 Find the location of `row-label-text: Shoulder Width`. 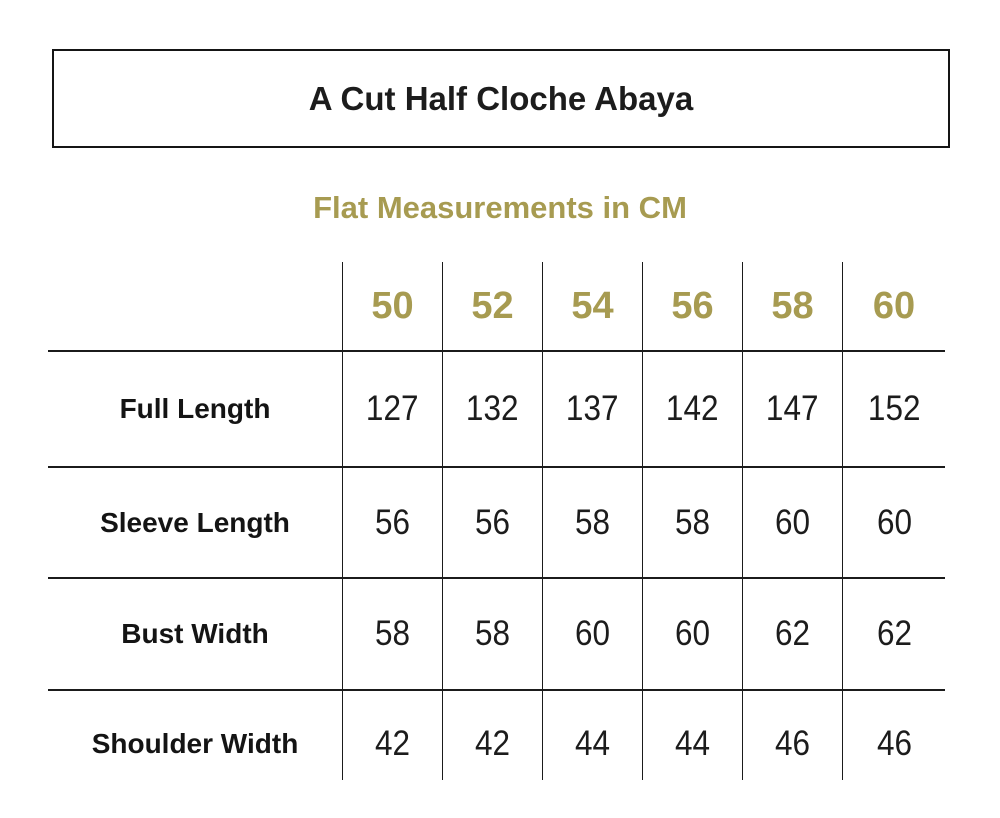

row-label-text: Shoulder Width is located at coordinates (195, 743).